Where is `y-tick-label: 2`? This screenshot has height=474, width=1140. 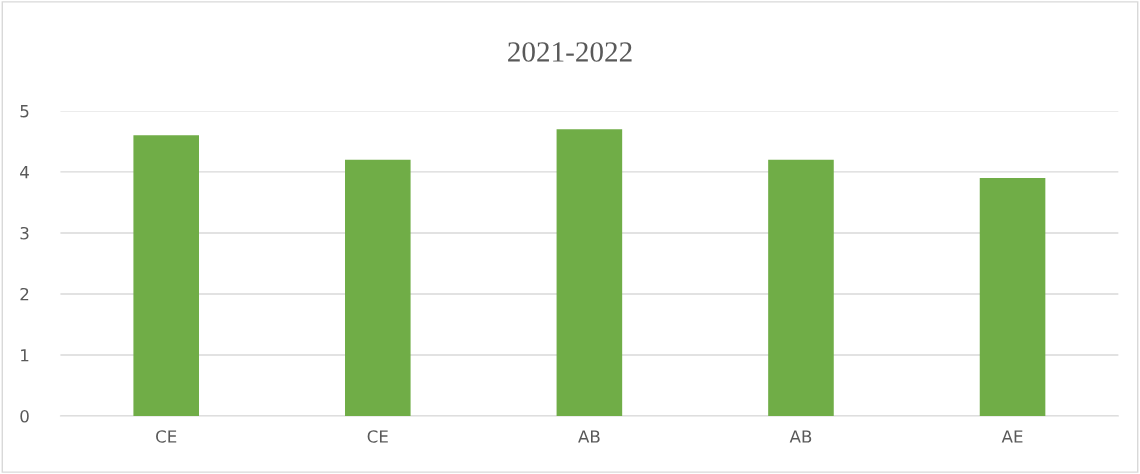 y-tick-label: 2 is located at coordinates (24, 294).